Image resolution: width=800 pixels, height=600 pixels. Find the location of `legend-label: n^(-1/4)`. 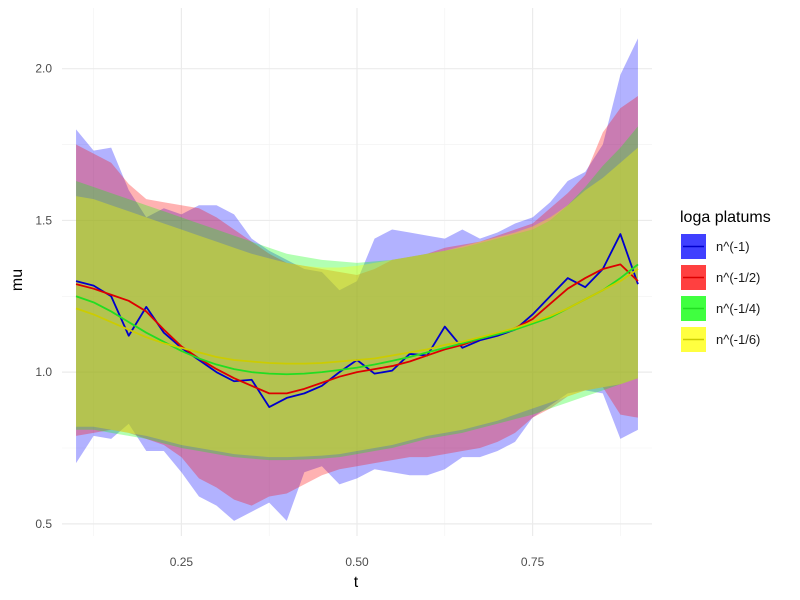

legend-label: n^(-1/4) is located at coordinates (738, 308).